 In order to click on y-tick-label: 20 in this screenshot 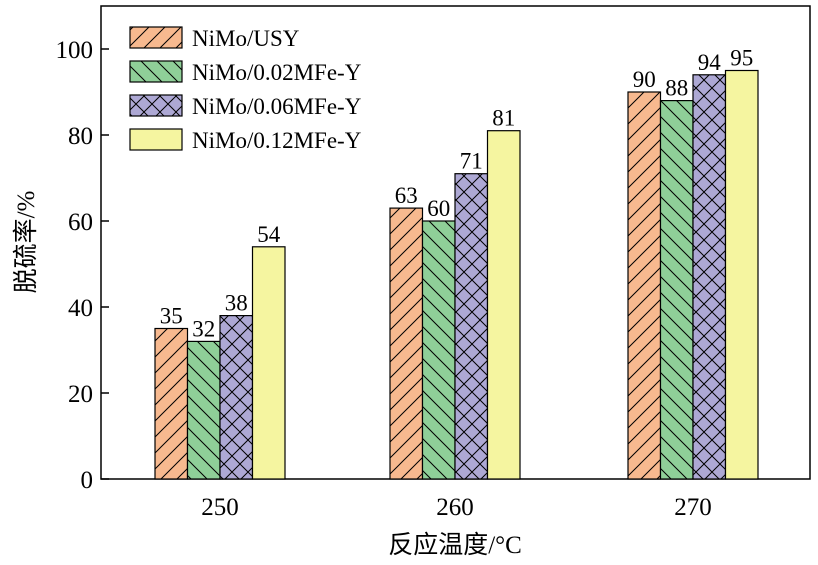, I will do `click(80, 394)`.